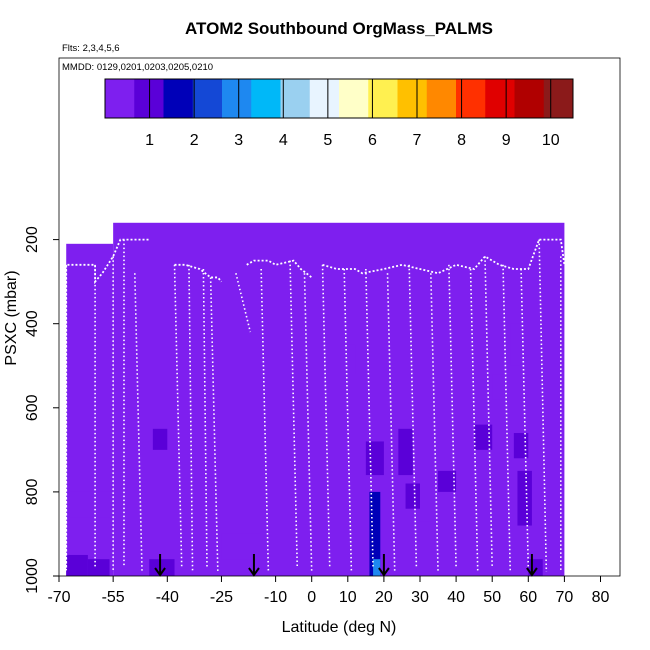  What do you see at coordinates (275, 597) in the screenshot?
I see `x-tick-label: -10` at bounding box center [275, 597].